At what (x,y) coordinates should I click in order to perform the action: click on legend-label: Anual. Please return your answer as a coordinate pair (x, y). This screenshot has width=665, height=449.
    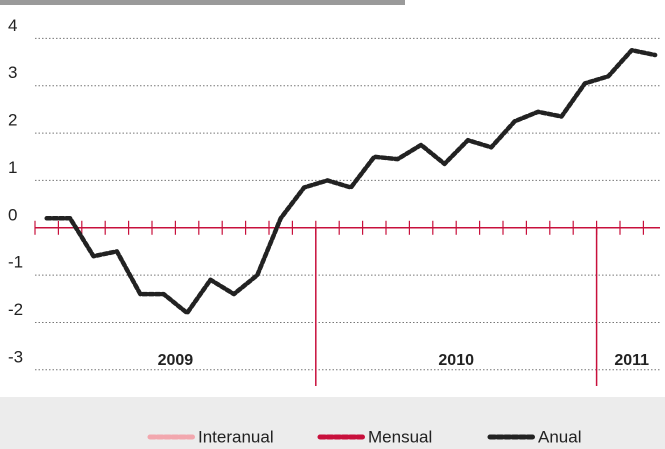
    Looking at the image, I should click on (559, 436).